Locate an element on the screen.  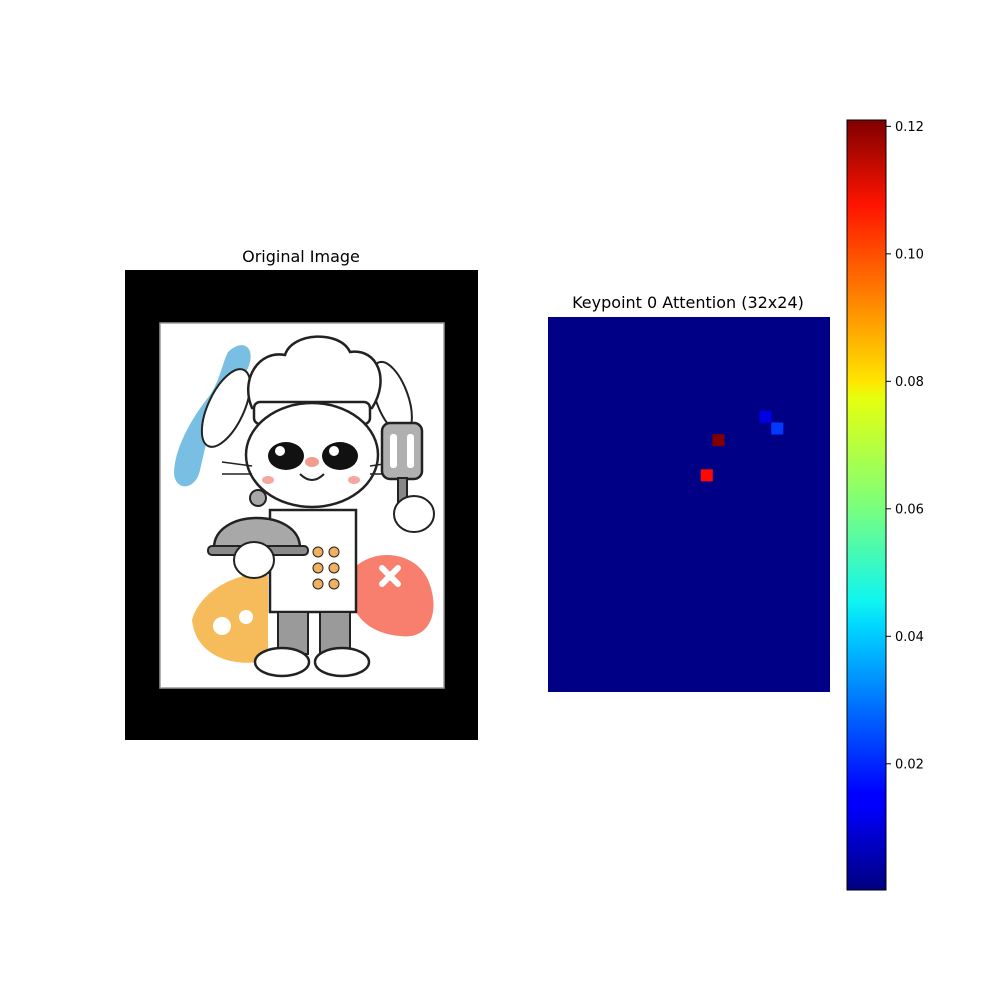
meat-cross is located at coordinates (390, 576).